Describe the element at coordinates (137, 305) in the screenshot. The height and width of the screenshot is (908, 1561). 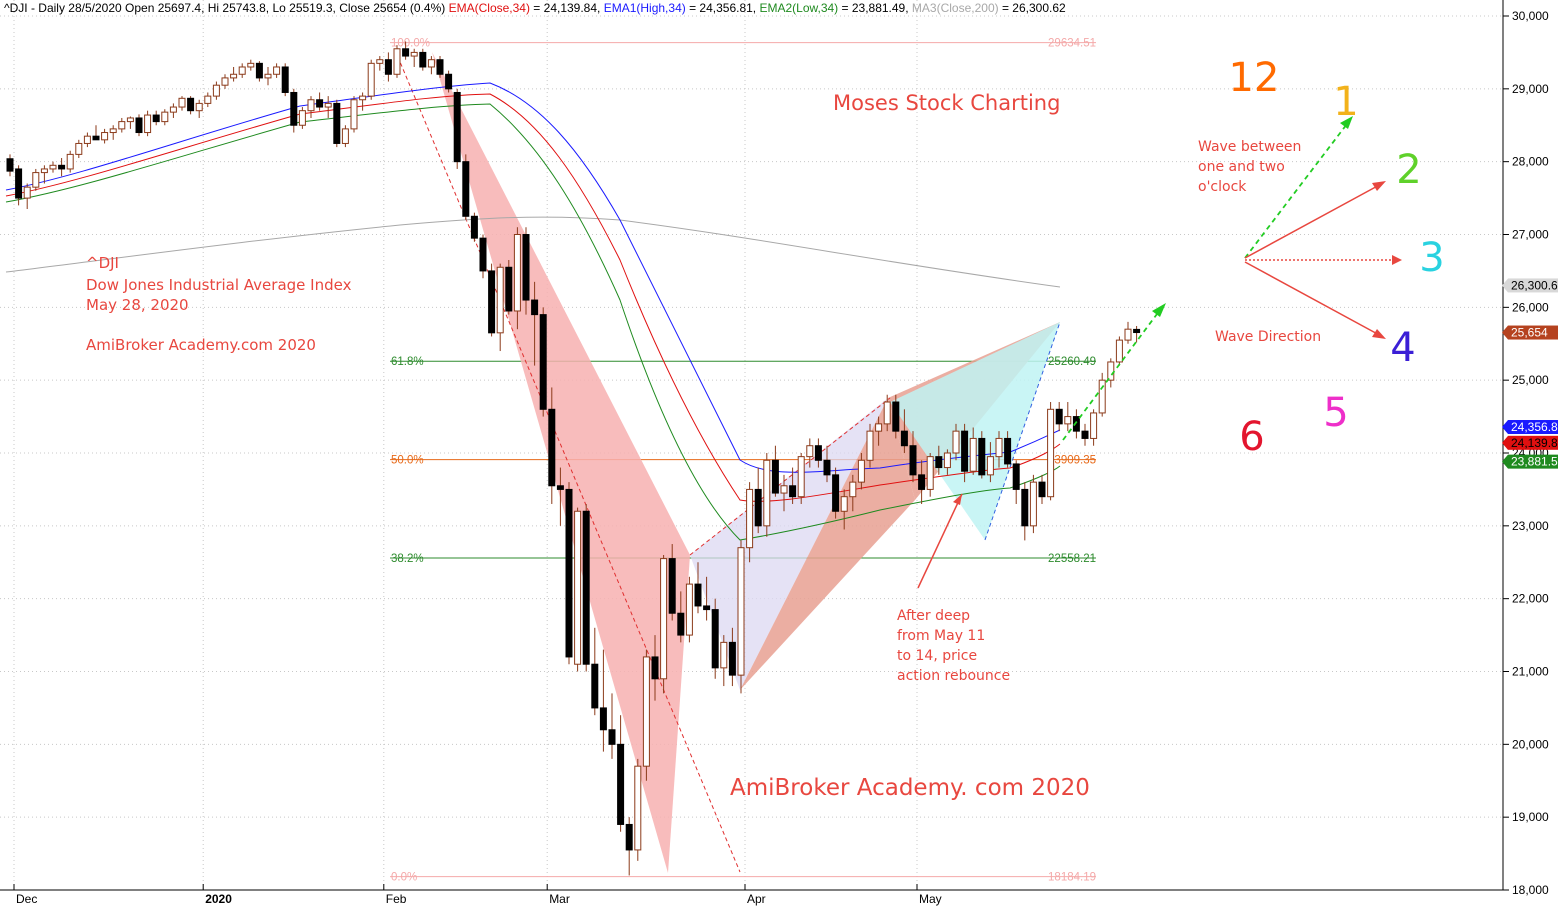
I see `annotation-date: May 28, 2020` at that location.